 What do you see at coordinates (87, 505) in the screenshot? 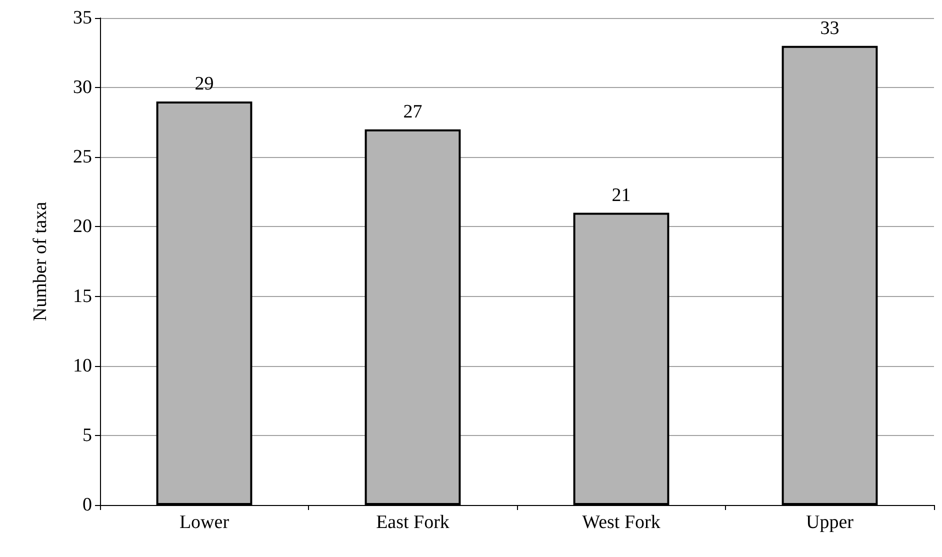
I see `y-tick-label: 0` at bounding box center [87, 505].